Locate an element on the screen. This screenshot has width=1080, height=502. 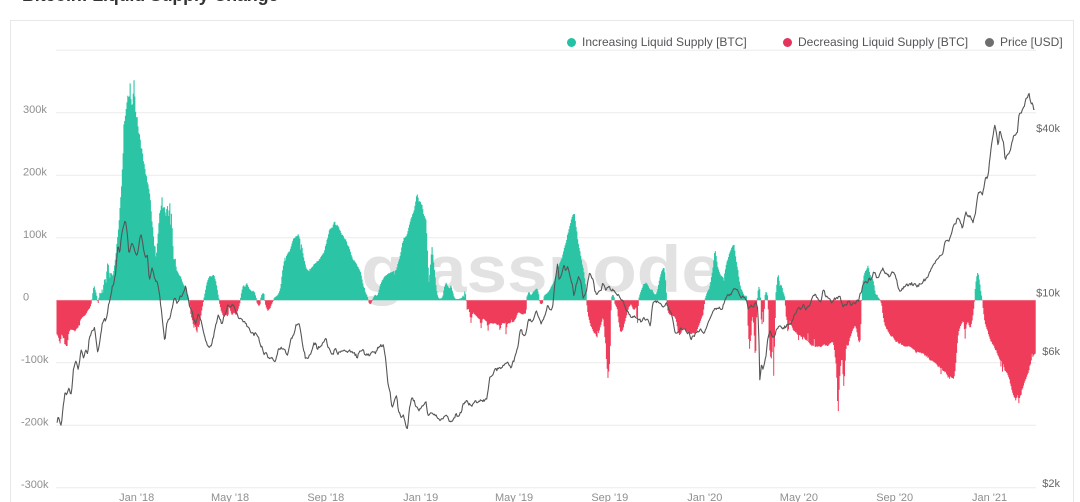
svg-text: Jan '18 is located at coordinates (136, 497).